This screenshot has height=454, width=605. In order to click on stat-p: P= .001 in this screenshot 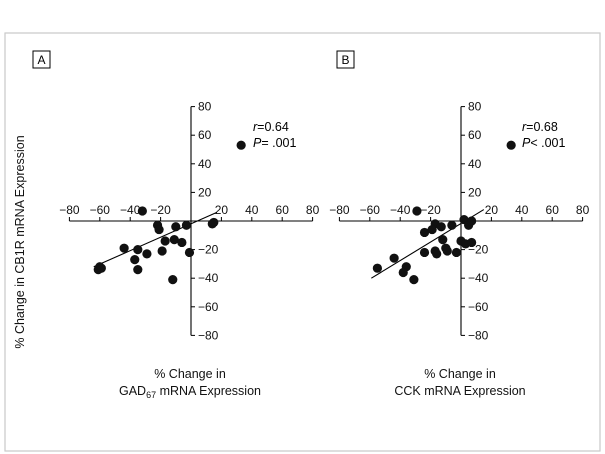, I will do `click(274, 143)`.